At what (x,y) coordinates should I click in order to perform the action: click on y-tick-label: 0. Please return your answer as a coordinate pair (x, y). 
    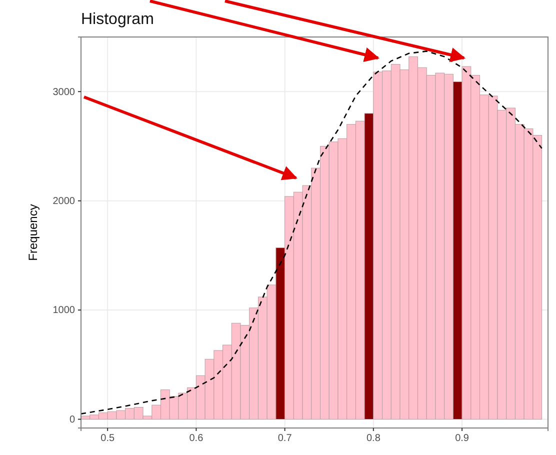
    Looking at the image, I should click on (72, 420).